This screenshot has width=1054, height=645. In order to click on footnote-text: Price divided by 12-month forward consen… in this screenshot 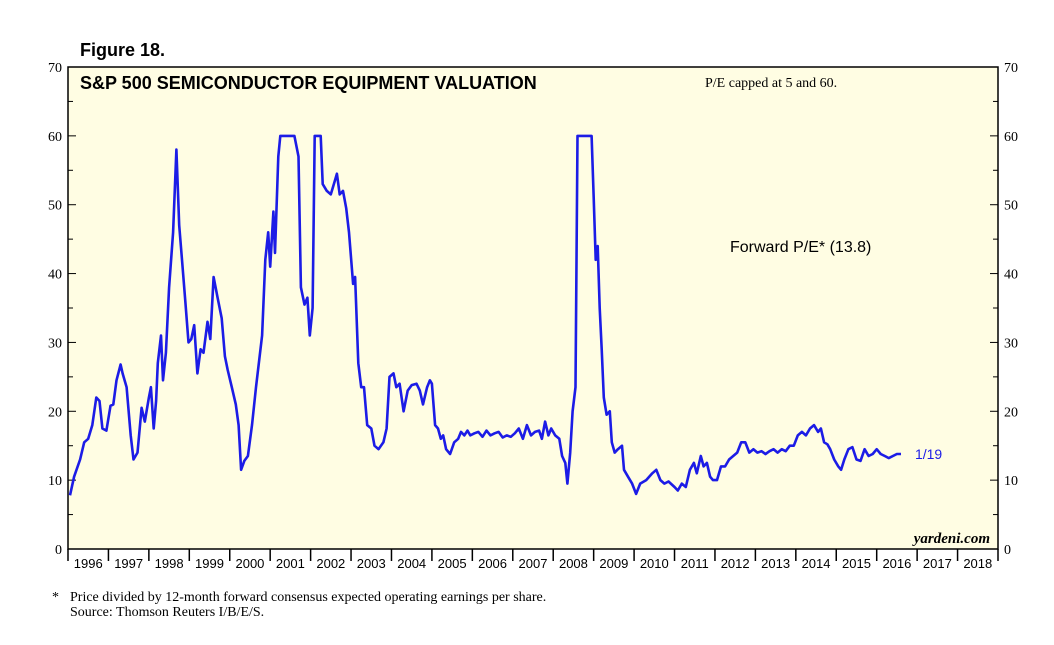, I will do `click(308, 597)`.